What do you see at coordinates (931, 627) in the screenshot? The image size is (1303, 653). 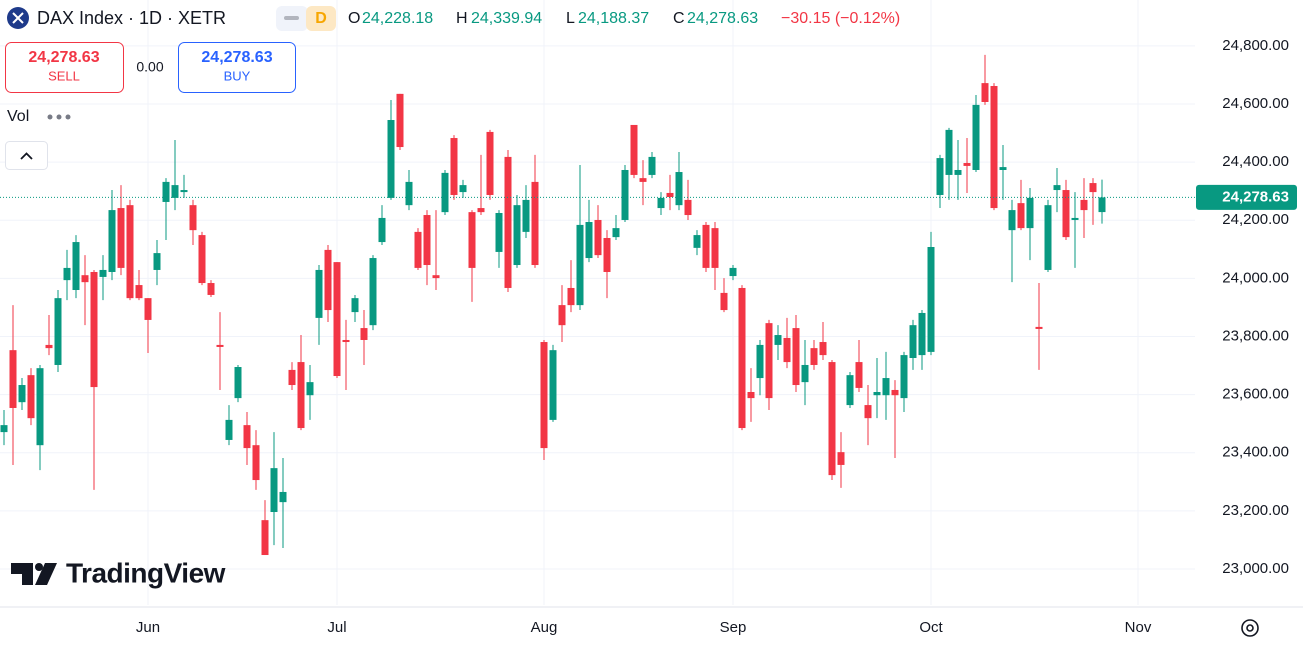 I see `x-tick-label: Oct` at bounding box center [931, 627].